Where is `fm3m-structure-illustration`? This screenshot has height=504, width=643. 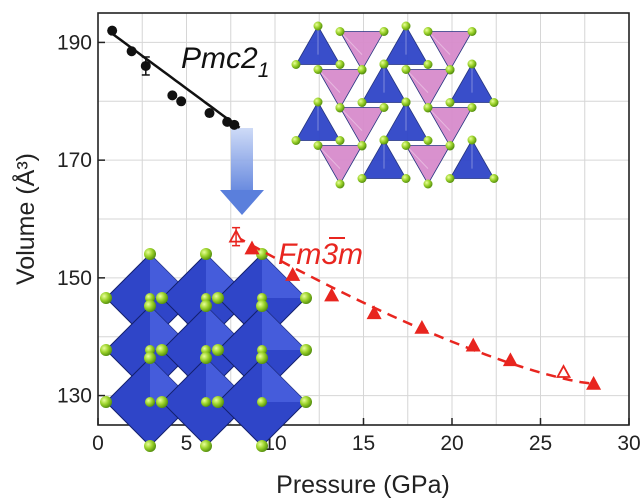
fm3m-structure-illustration is located at coordinates (206, 350).